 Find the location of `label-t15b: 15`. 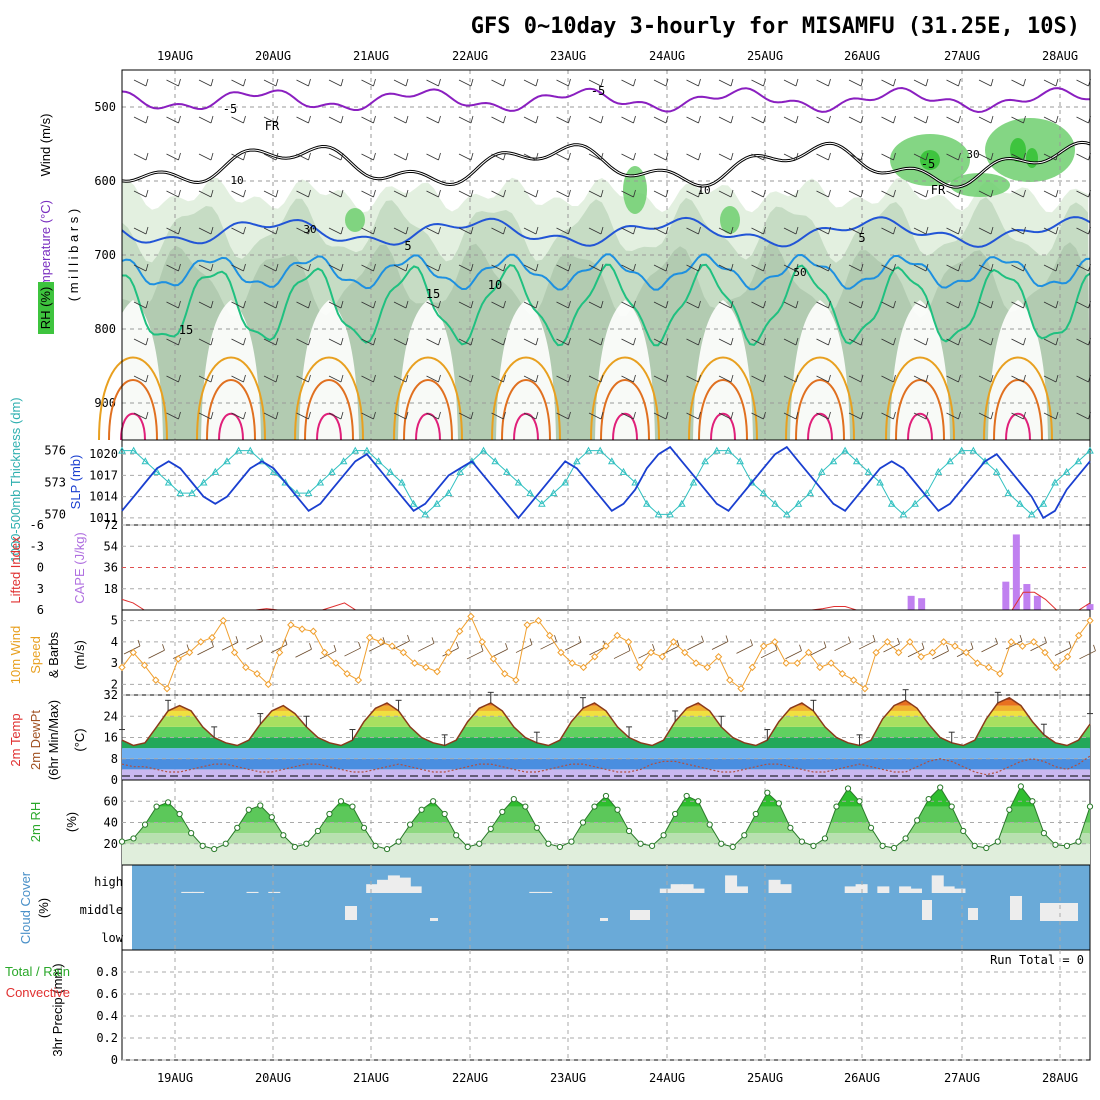

label-t15b: 15 is located at coordinates (186, 330).